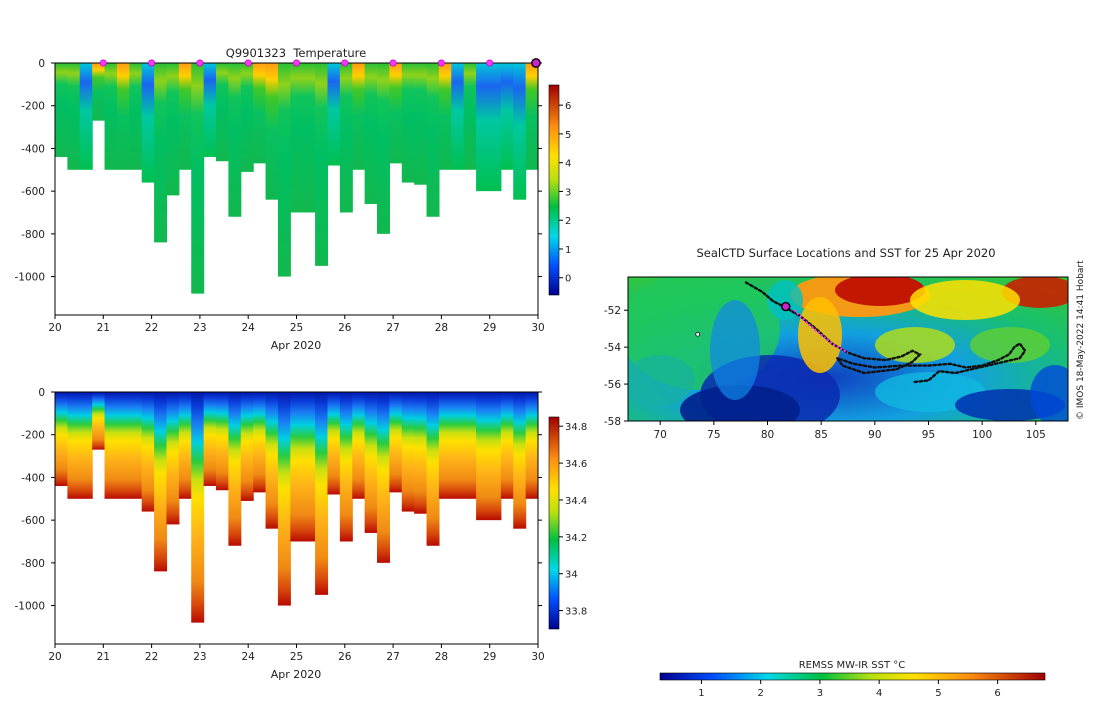 This screenshot has height=704, width=1100. I want to click on sst-colorbar-tick-label: 4, so click(879, 693).